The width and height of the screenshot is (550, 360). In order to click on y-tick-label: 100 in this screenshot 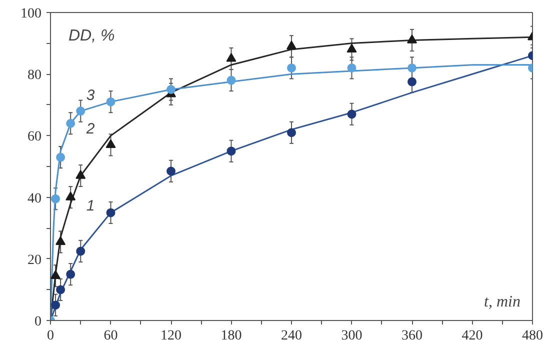, I will do `click(31, 14)`.